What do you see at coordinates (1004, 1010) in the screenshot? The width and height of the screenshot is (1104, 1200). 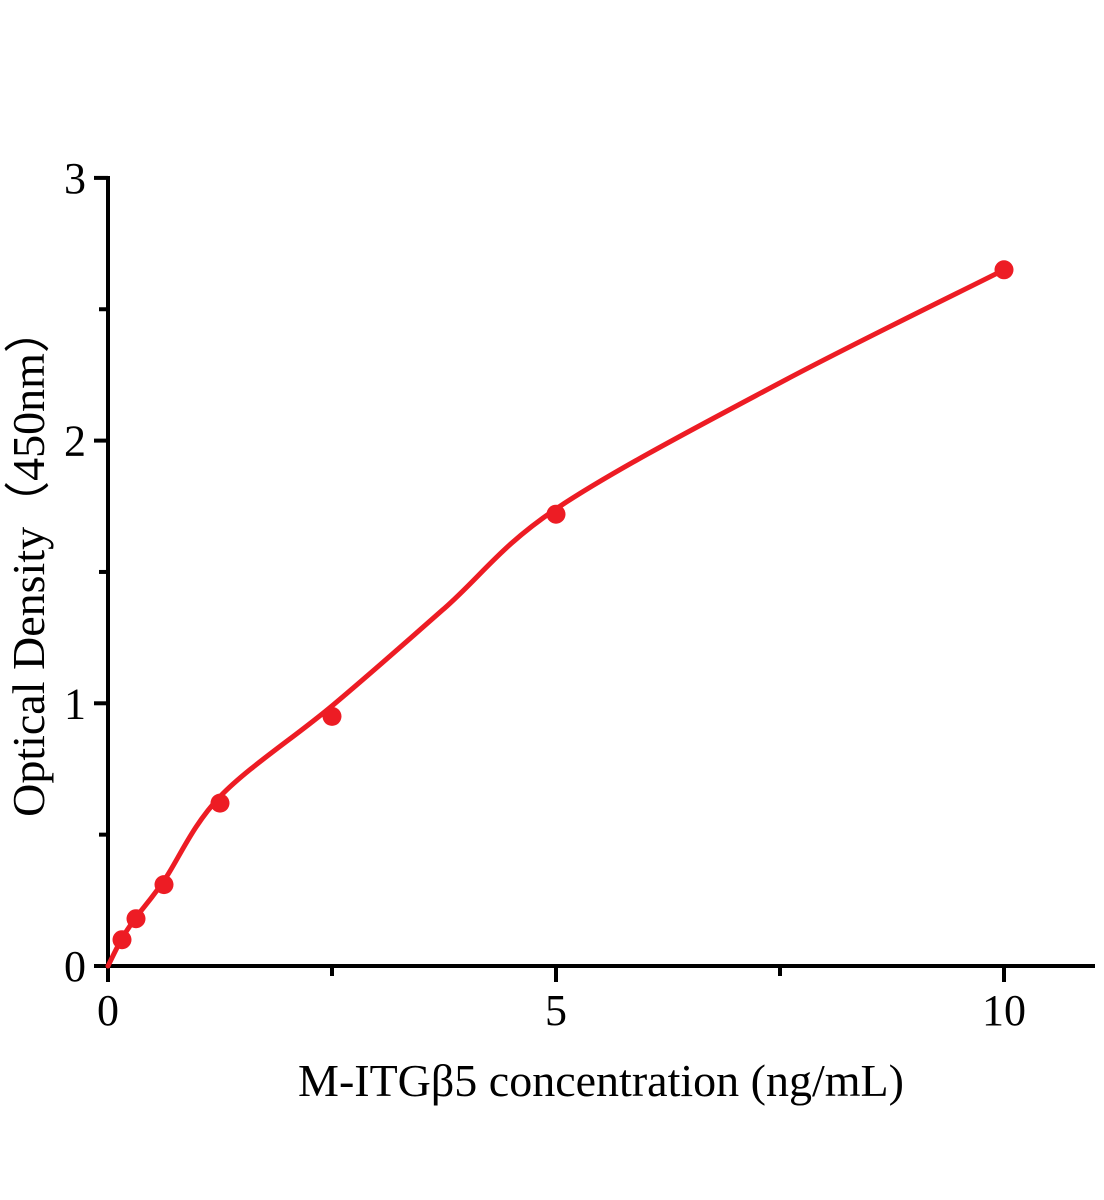 I see `x-tick-label: 10` at bounding box center [1004, 1010].